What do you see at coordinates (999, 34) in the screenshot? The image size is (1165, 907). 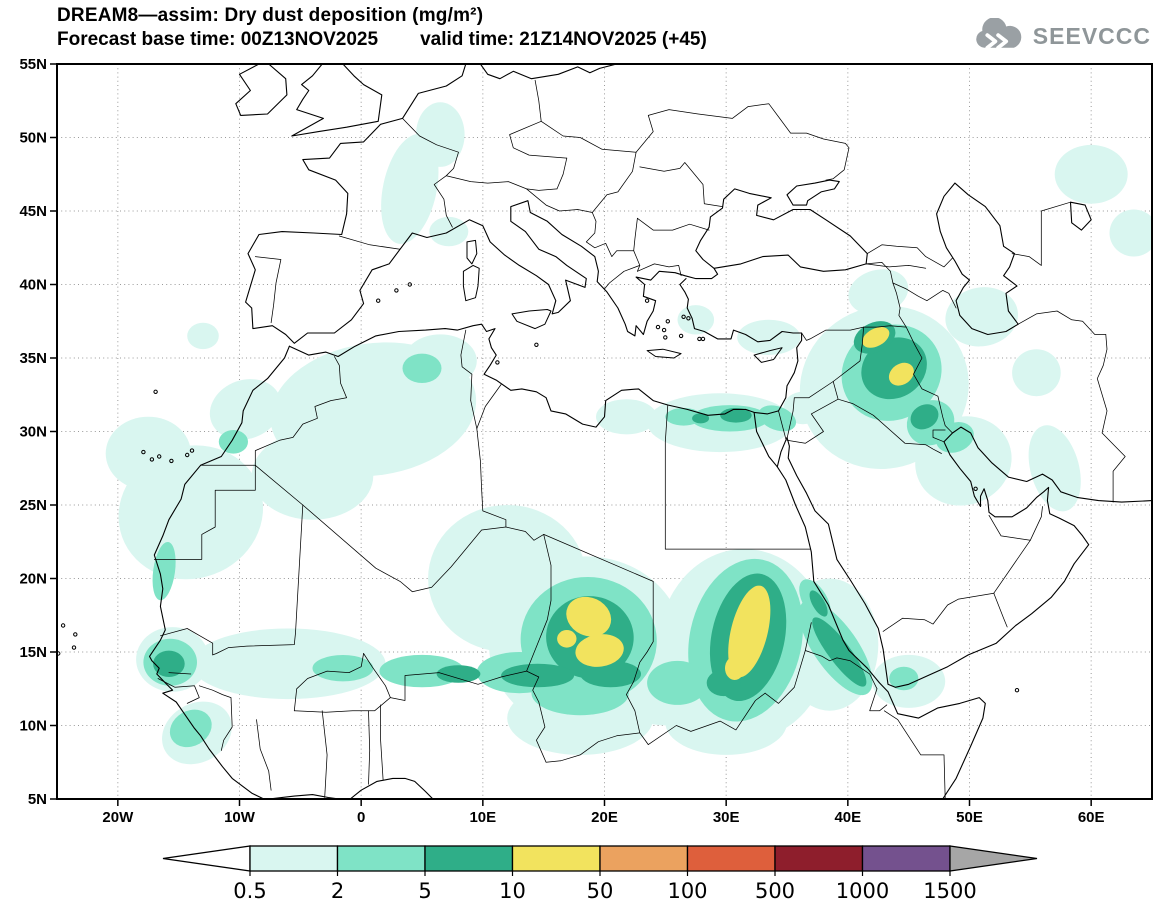 I see `cloud-icon` at bounding box center [999, 34].